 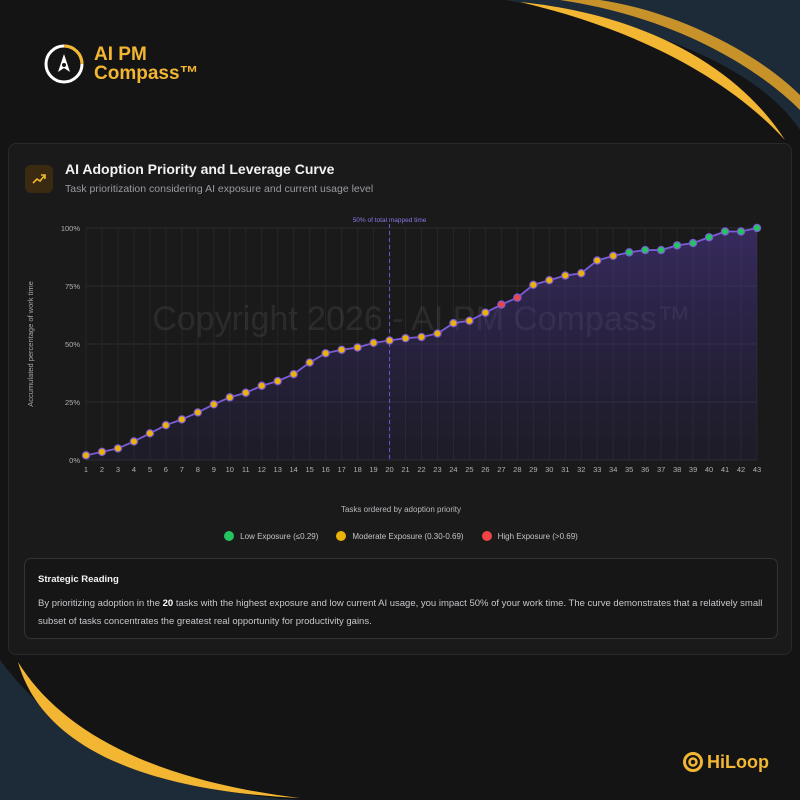 What do you see at coordinates (341, 536) in the screenshot?
I see `legend-swatch-moderate` at bounding box center [341, 536].